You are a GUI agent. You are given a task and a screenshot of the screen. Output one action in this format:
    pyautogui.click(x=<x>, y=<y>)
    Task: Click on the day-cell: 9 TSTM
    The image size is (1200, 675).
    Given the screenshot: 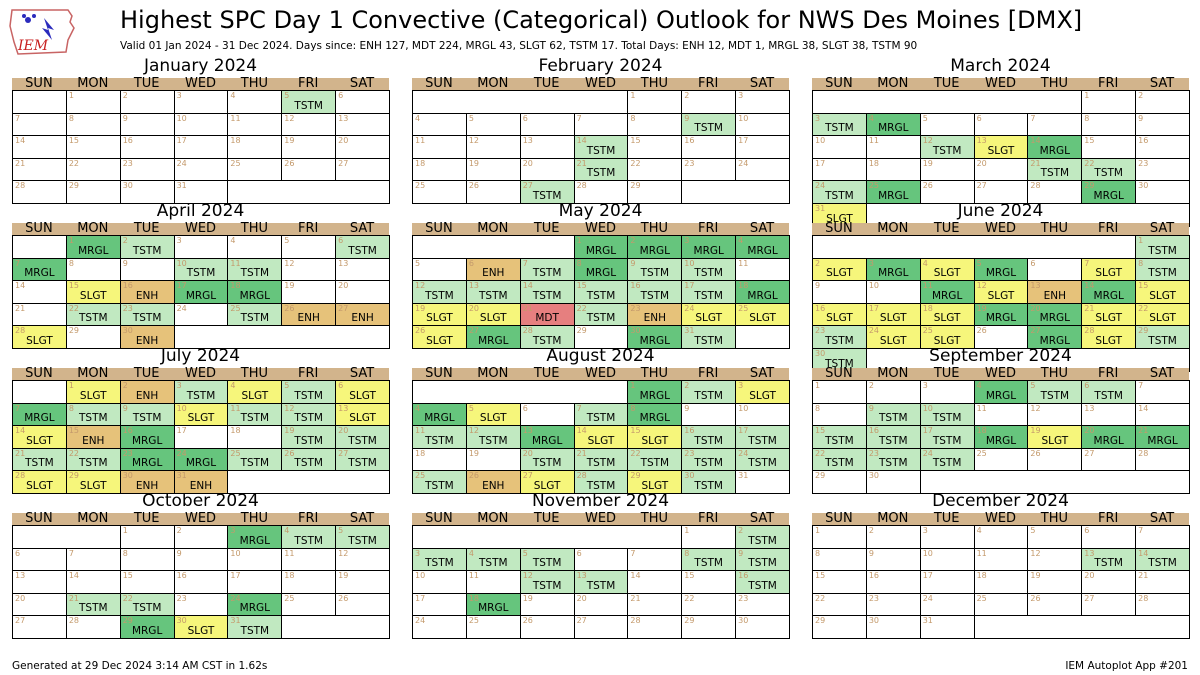 What is the action you would take?
    pyautogui.click(x=655, y=269)
    